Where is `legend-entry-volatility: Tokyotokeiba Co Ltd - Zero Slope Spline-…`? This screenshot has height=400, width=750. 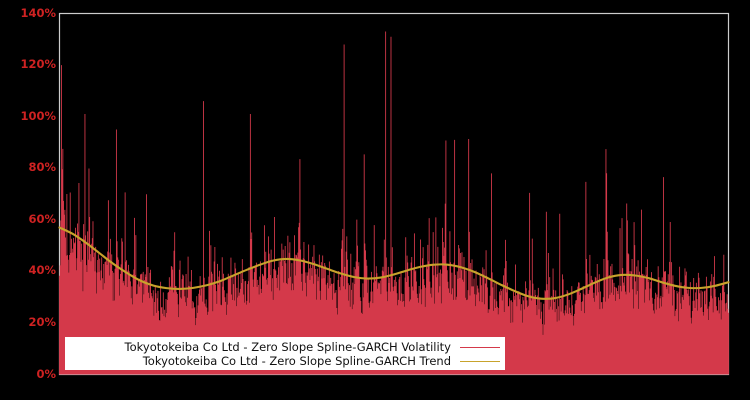 legend-entry-volatility: Tokyotokeiba Co Ltd - Zero Slope Spline-… is located at coordinates (285, 347).